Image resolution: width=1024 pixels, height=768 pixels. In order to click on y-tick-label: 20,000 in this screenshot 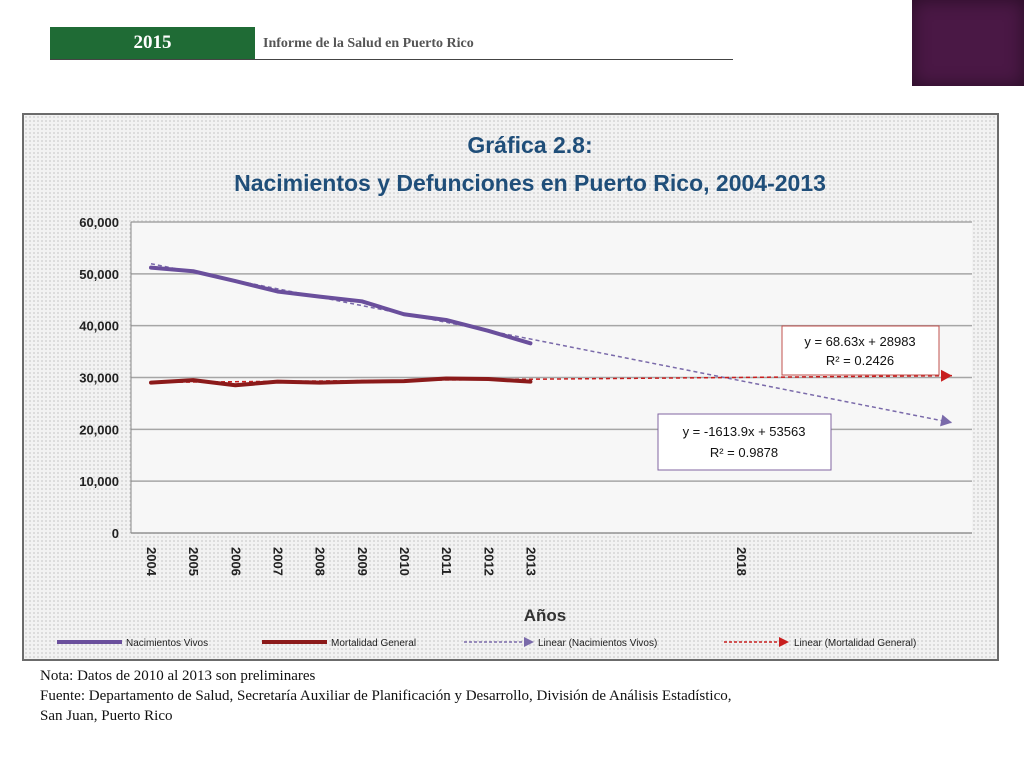, I will do `click(99, 429)`.